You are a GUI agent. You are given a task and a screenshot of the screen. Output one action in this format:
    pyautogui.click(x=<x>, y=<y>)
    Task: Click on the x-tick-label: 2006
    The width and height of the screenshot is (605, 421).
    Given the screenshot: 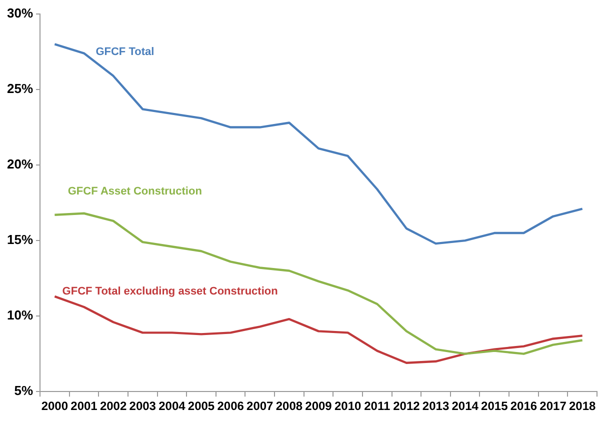 What is the action you would take?
    pyautogui.click(x=230, y=406)
    